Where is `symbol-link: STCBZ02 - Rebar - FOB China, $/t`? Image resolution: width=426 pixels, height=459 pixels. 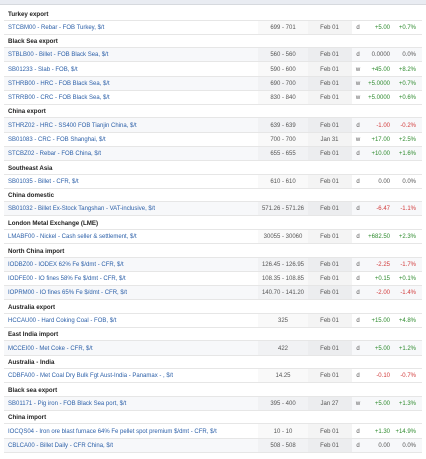 symbol-link: STCBZ02 - Rebar - FOB China, $/t is located at coordinates (55, 154).